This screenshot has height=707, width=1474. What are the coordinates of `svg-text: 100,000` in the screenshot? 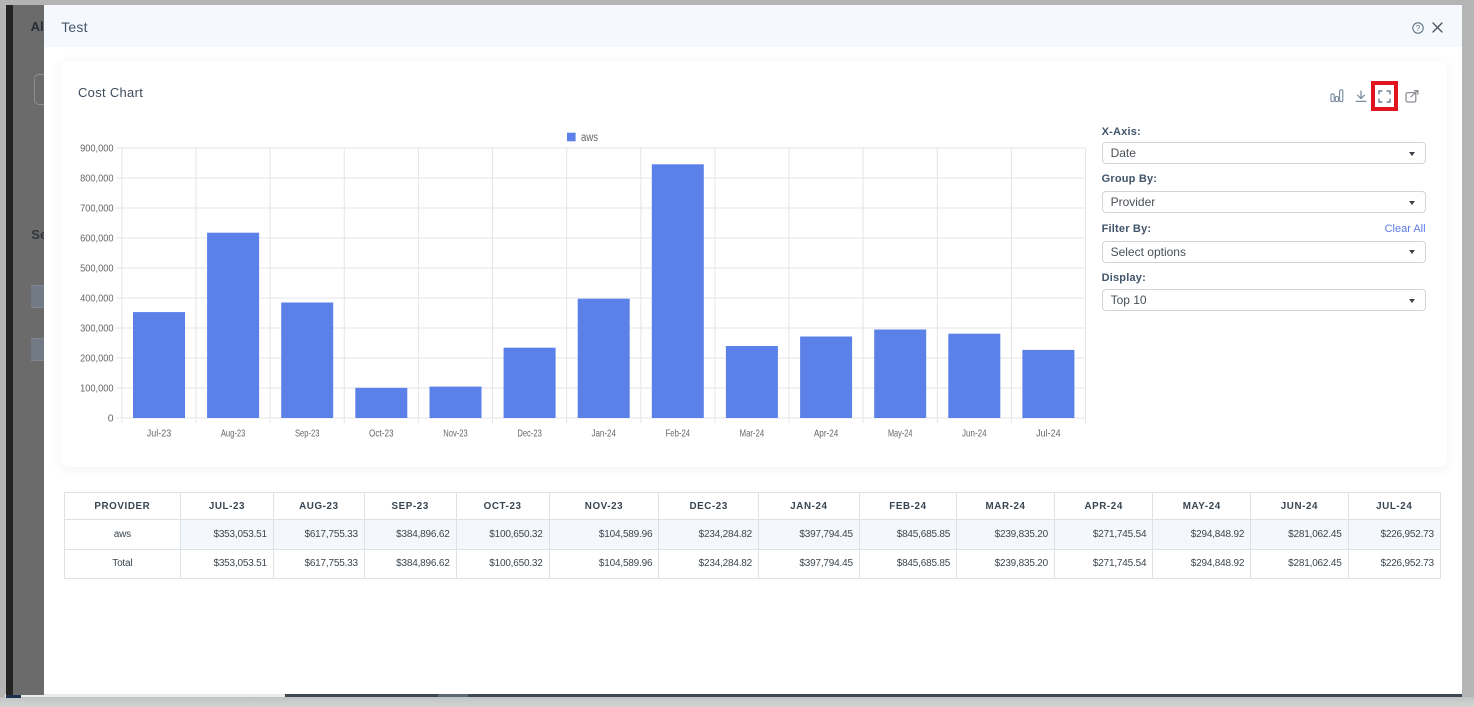 It's located at (97, 389).